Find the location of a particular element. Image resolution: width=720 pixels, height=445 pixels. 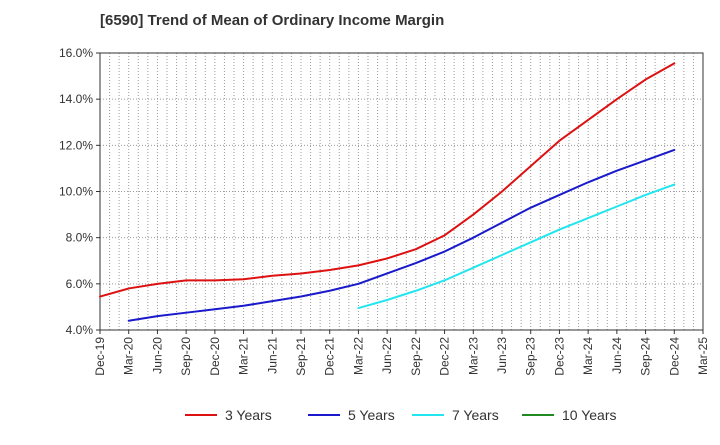

x-tick-label: Mar-24 is located at coordinates (588, 356).